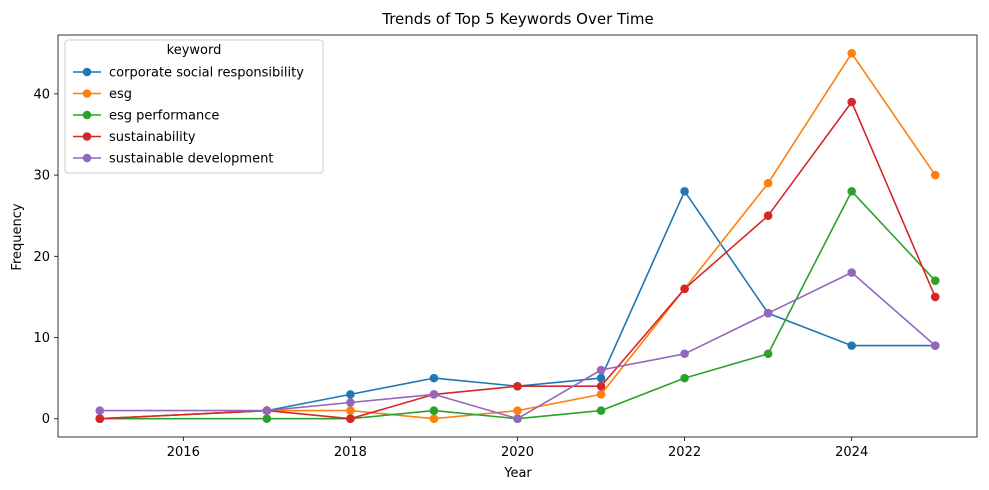  I want to click on legend-box, so click(194, 106).